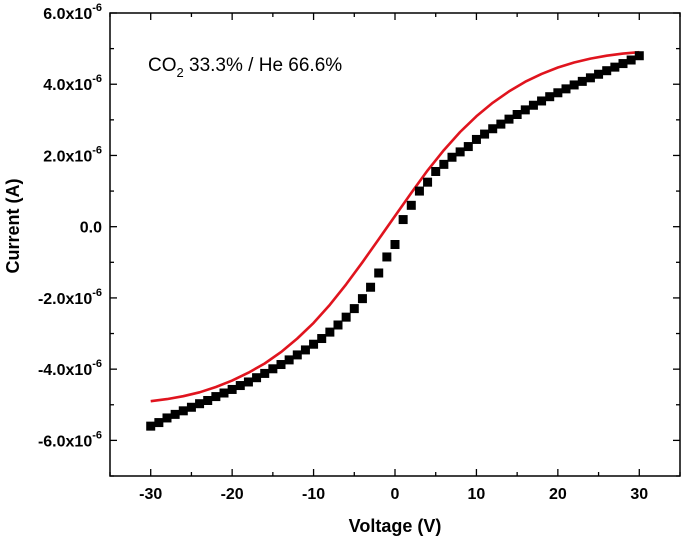  Describe the element at coordinates (70, 368) in the screenshot. I see `y-tick-label: -4.0x10⁻⁶` at that location.